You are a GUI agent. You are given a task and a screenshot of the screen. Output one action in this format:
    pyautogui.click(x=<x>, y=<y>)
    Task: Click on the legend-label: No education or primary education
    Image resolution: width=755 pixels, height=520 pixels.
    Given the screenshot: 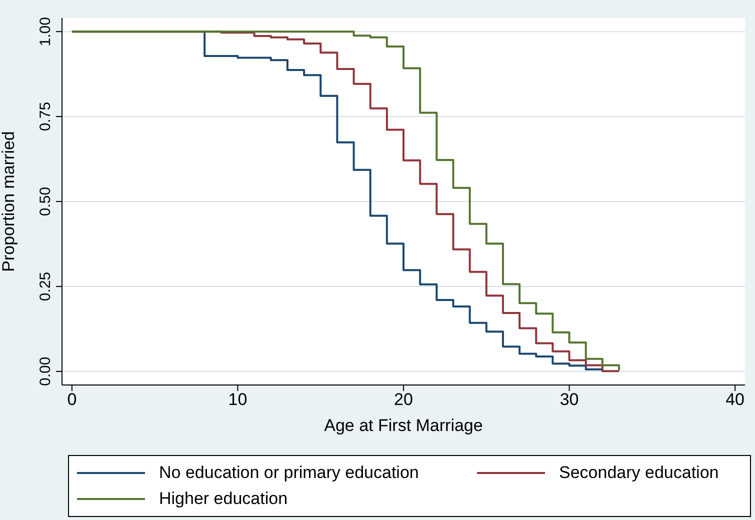 What is the action you would take?
    pyautogui.click(x=289, y=473)
    